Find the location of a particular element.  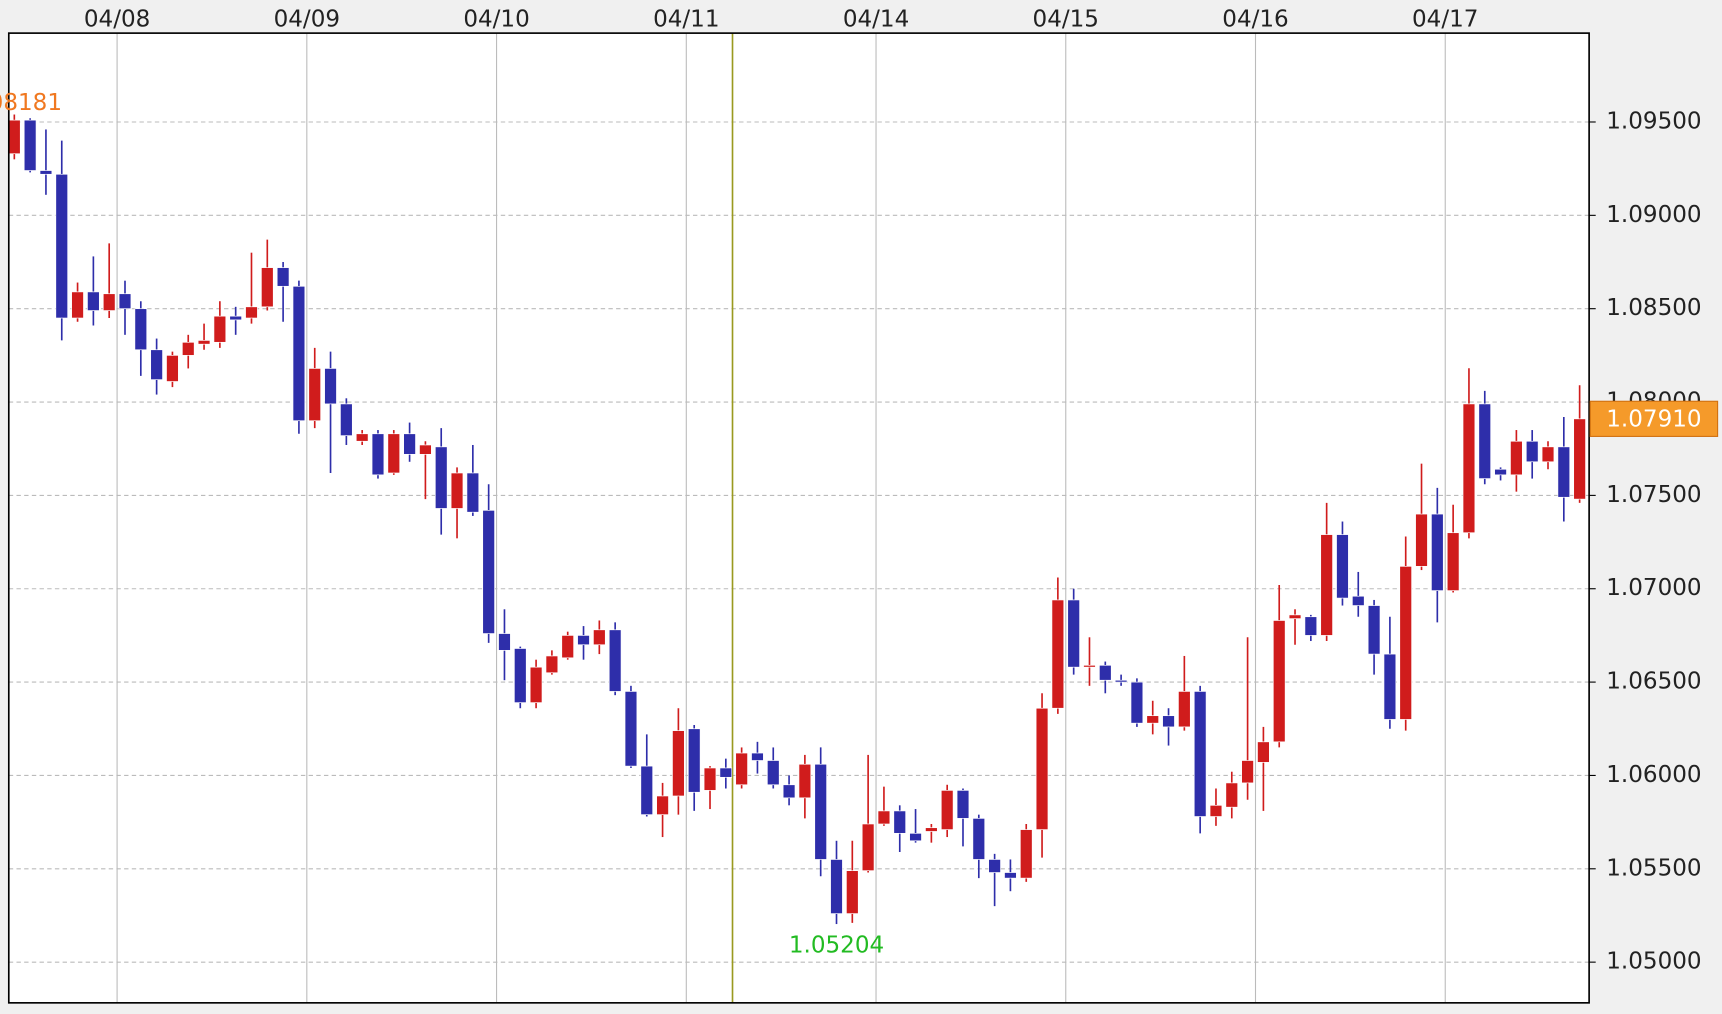

x-tick-label: 04/16 is located at coordinates (1255, 19).